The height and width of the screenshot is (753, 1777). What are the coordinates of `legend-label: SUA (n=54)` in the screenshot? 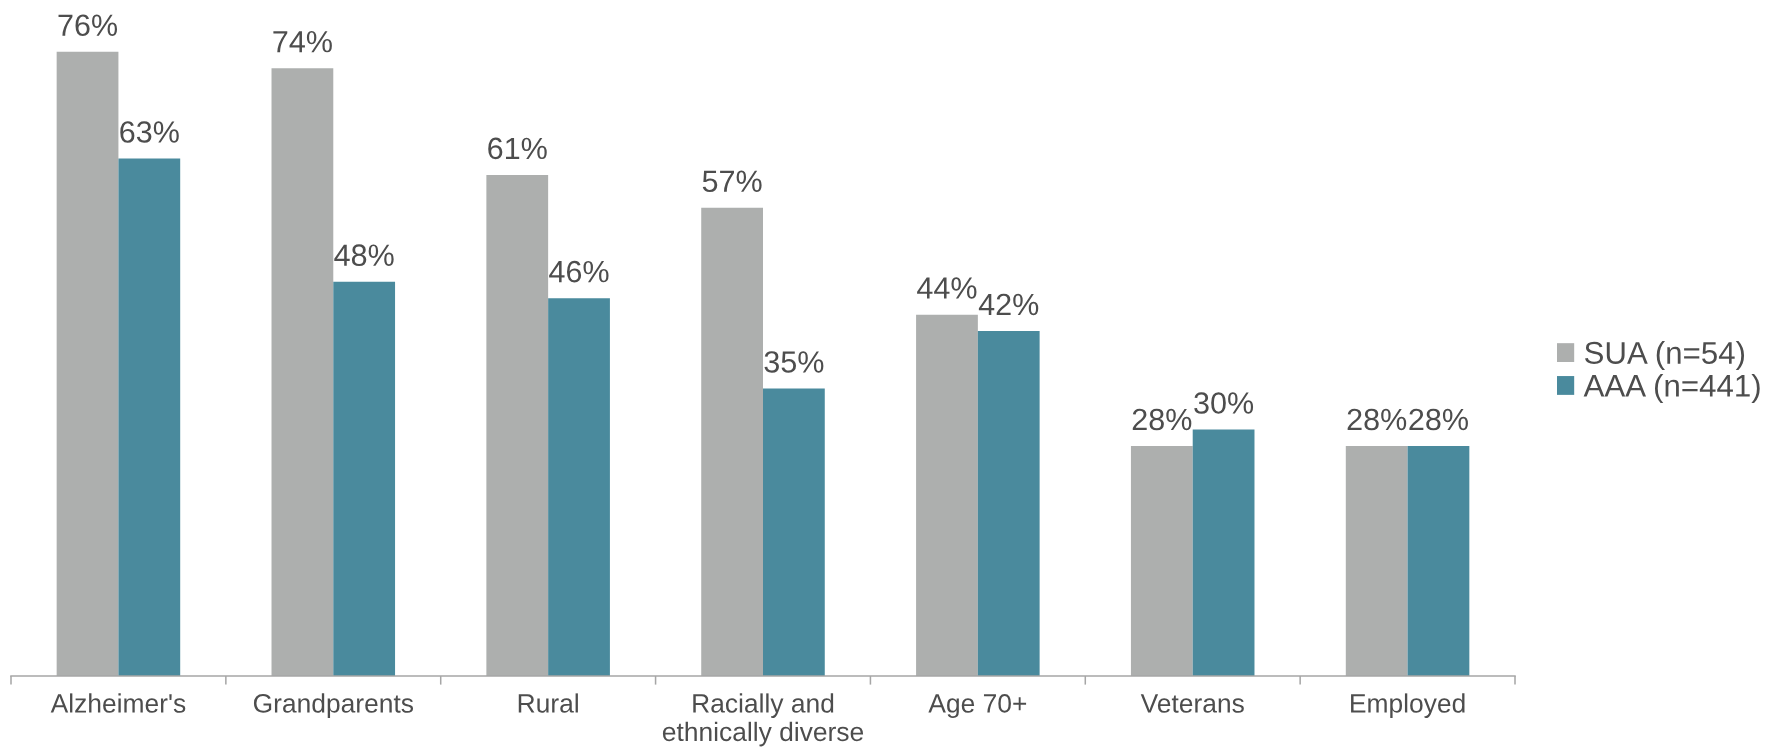 It's located at (1664, 355).